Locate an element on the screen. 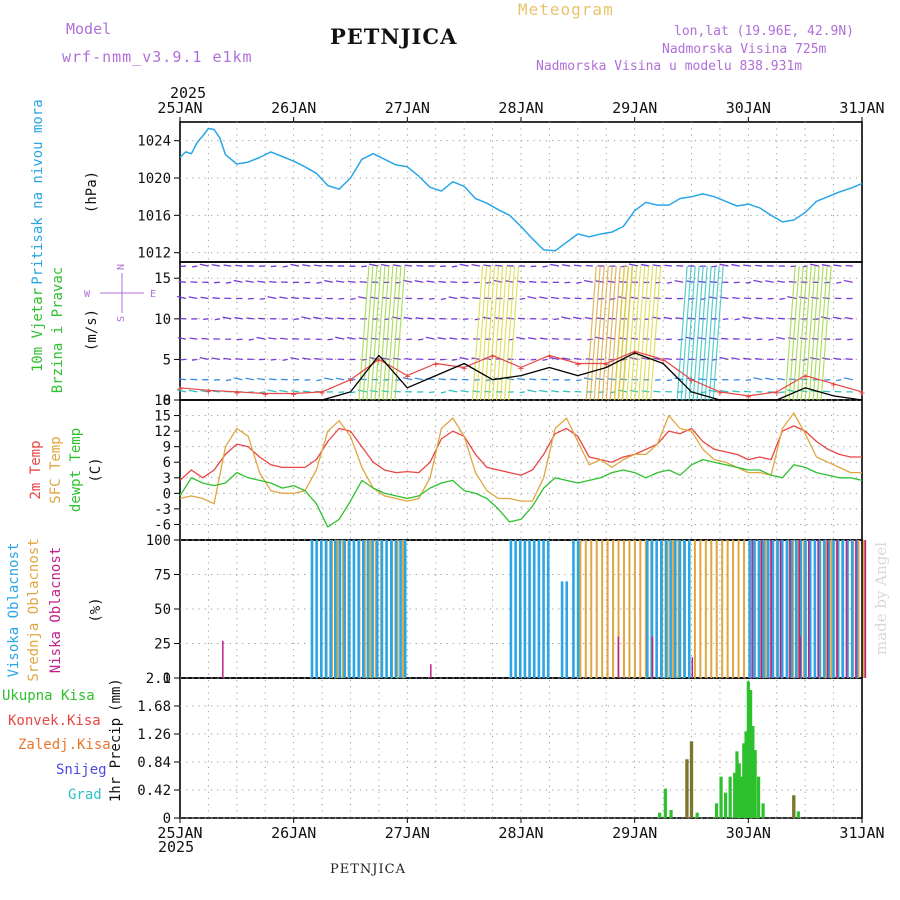  unit-pressure: (hPa) is located at coordinates (92, 192).